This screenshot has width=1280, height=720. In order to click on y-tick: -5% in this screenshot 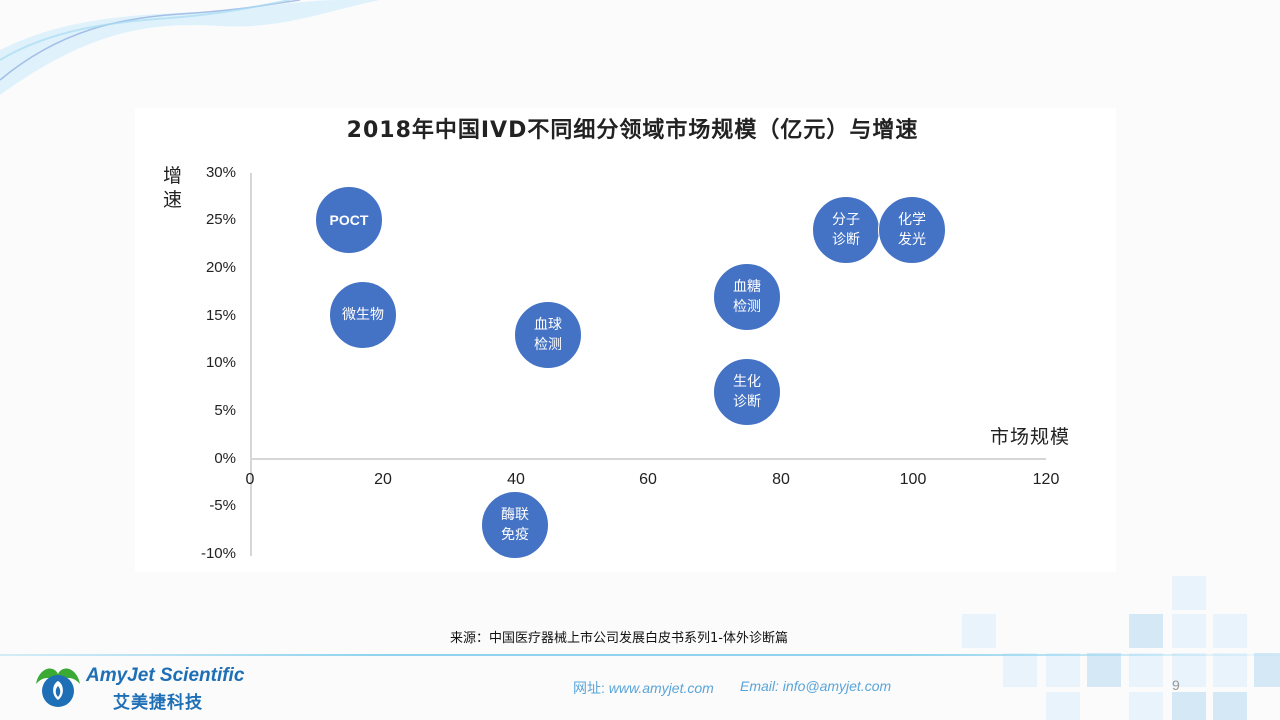, I will do `click(222, 505)`.